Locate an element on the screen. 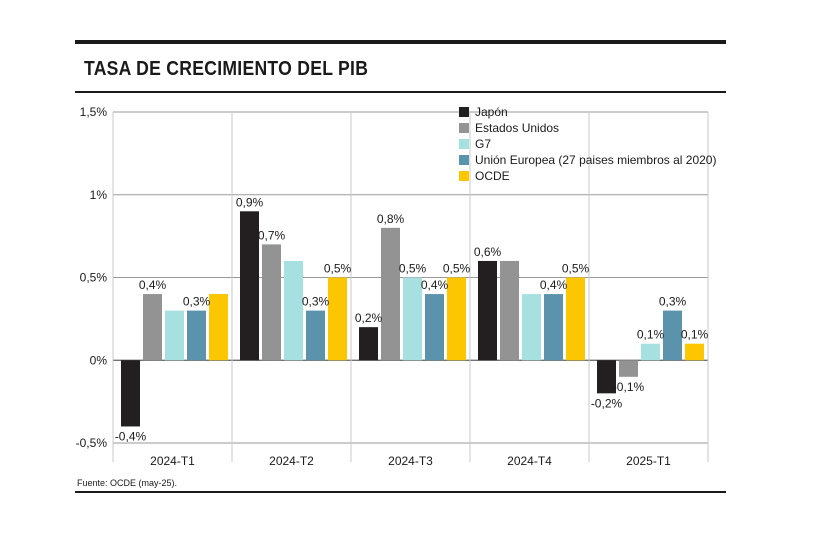  data-label: 0,9% is located at coordinates (250, 202).